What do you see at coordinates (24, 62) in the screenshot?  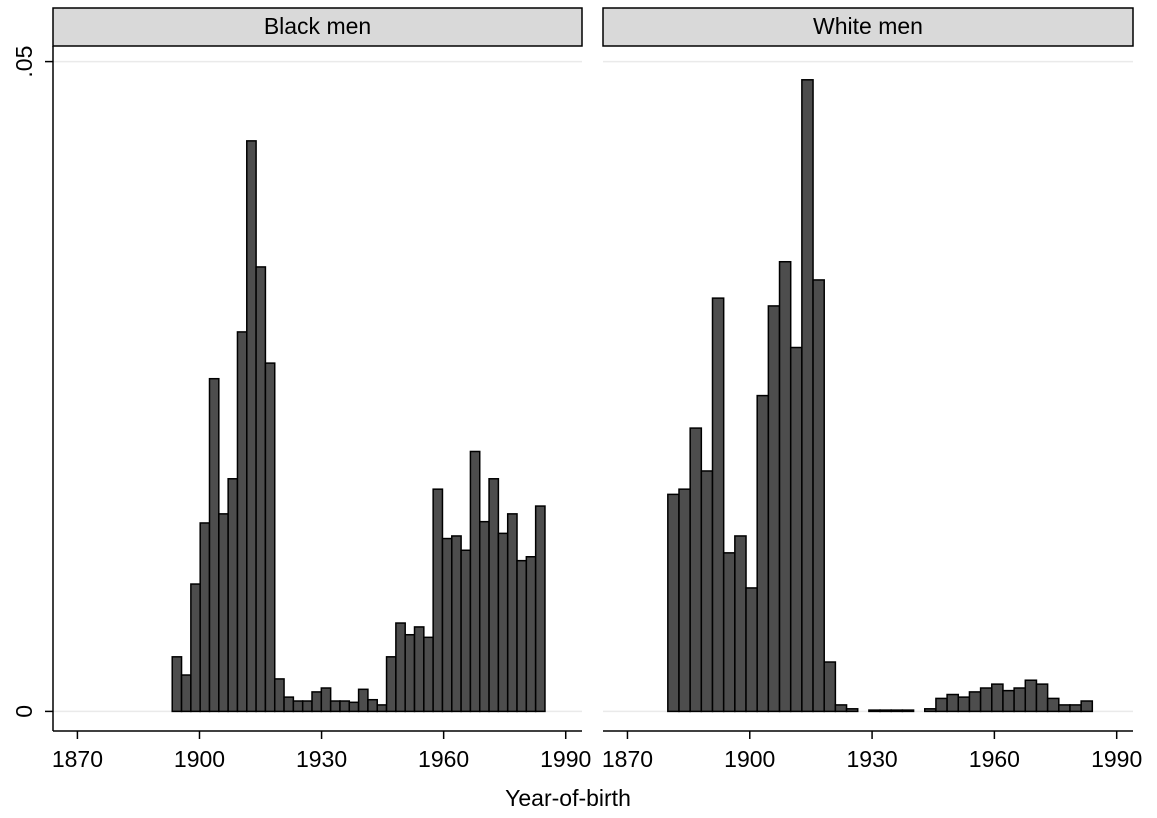 I see `y-tick-label: .05` at bounding box center [24, 62].